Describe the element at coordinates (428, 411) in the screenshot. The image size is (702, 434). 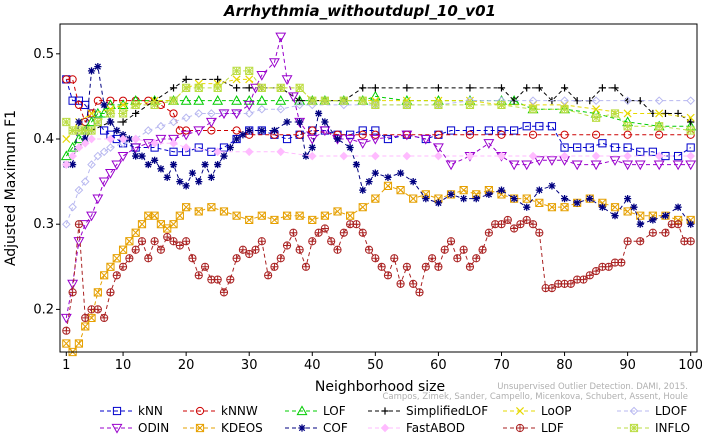
I see `legend-item-simplifiedlof: SimplifiedLOF` at that location.